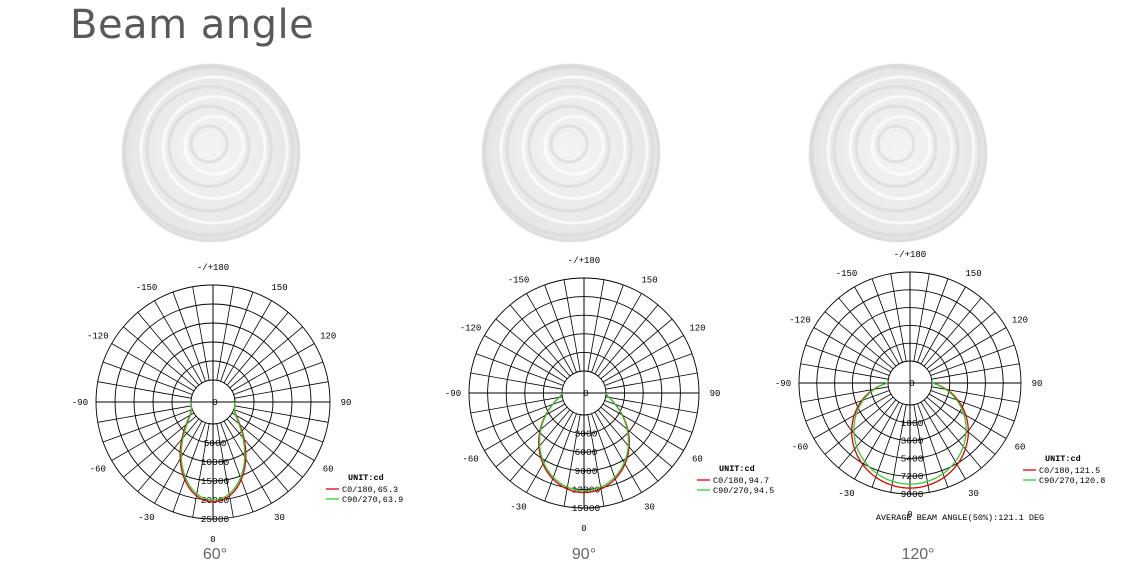 This screenshot has width=1130, height=573. What do you see at coordinates (518, 507) in the screenshot?
I see `angle-label: -30` at bounding box center [518, 507].